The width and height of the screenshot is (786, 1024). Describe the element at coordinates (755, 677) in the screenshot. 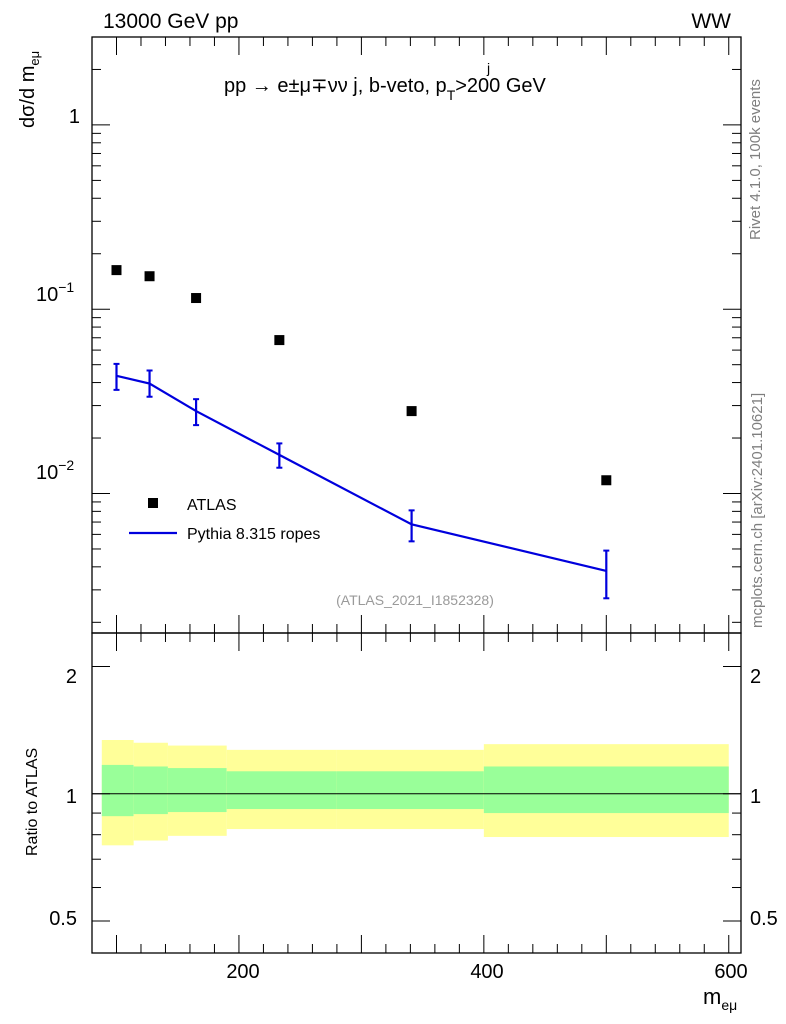

I see `ratio-tick-label-2-right: 2` at that location.